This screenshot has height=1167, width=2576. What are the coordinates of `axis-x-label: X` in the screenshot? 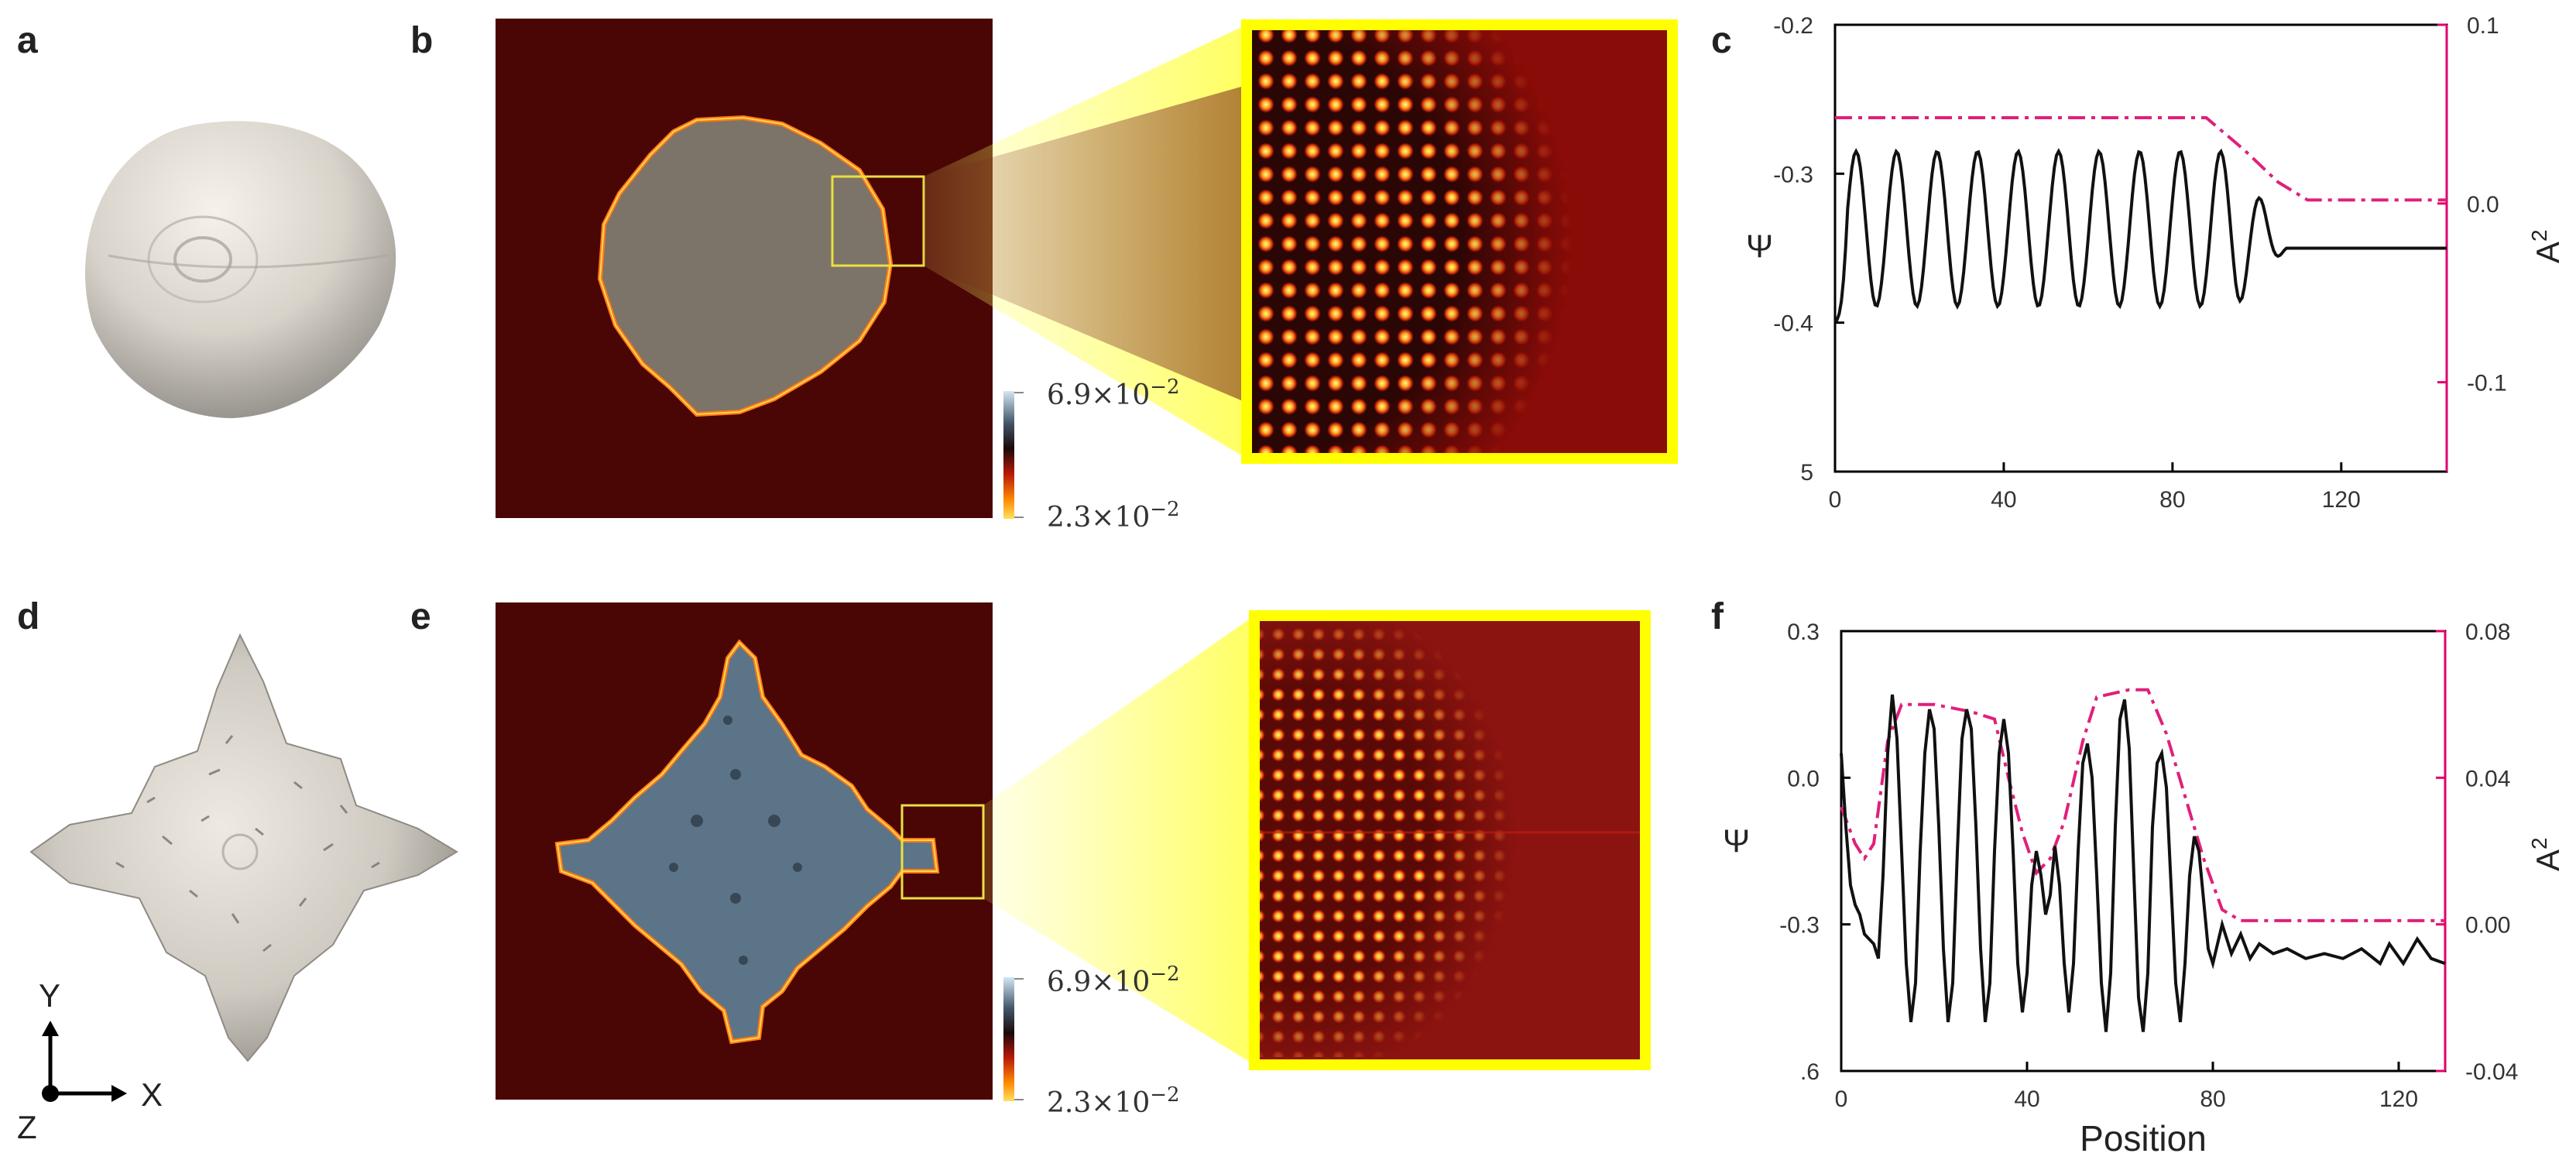 It's located at (152, 1094).